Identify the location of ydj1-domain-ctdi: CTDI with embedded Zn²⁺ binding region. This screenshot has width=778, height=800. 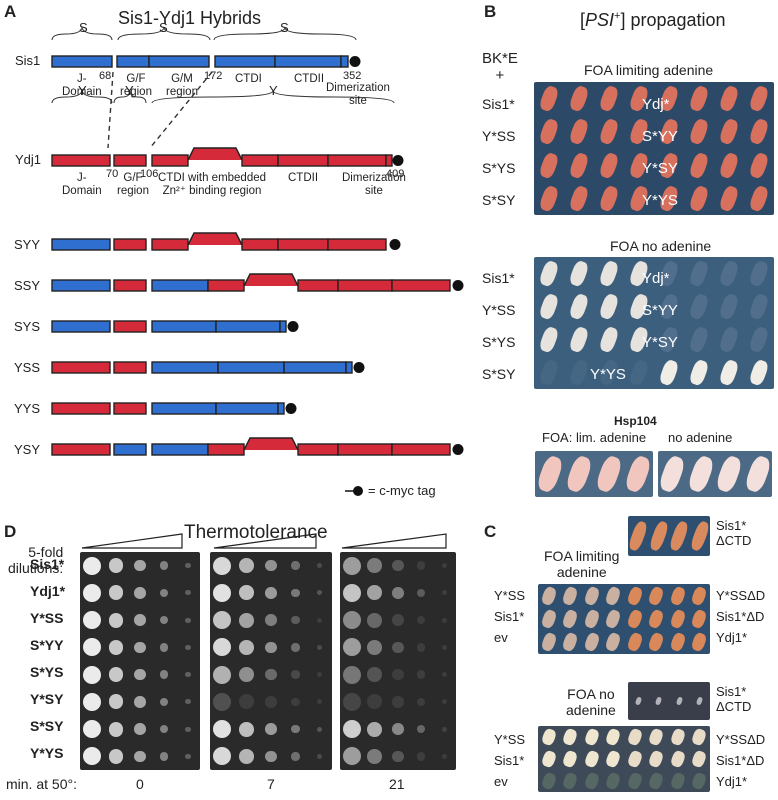
(212, 184).